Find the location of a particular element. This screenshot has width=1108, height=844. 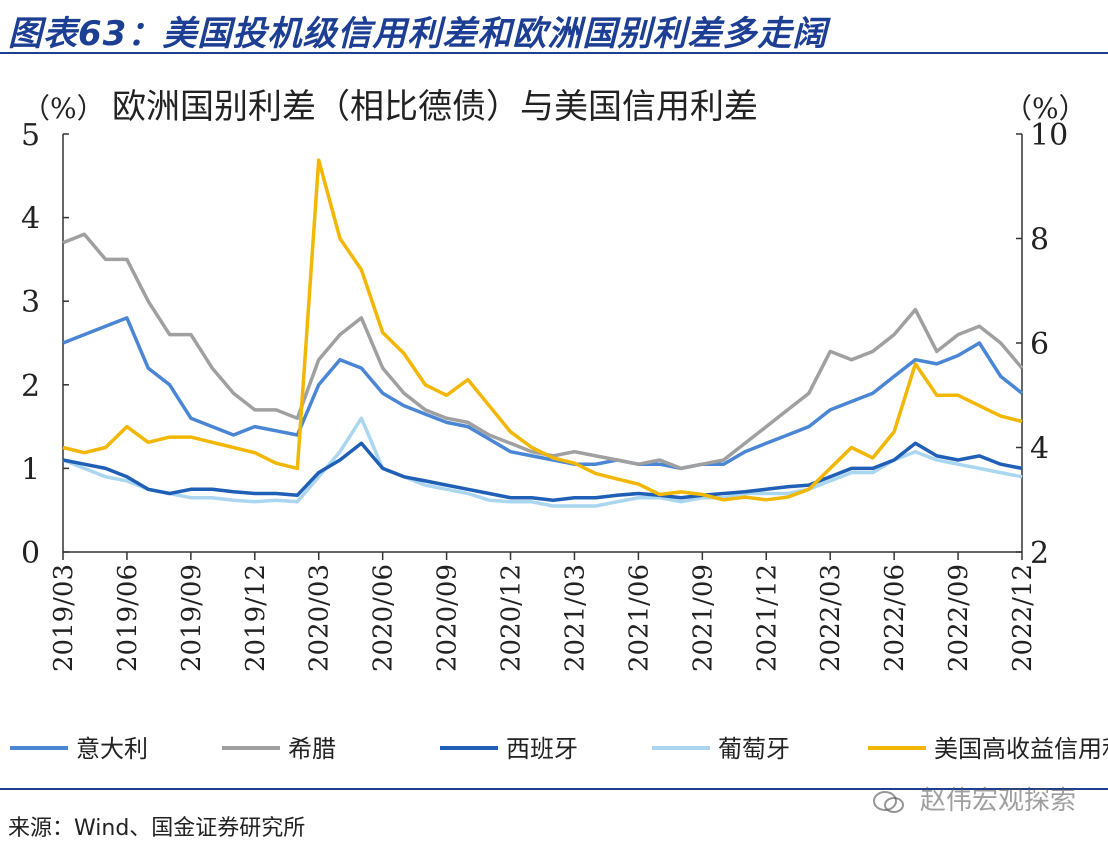

x-tick-label: 2020/06 is located at coordinates (384, 618).